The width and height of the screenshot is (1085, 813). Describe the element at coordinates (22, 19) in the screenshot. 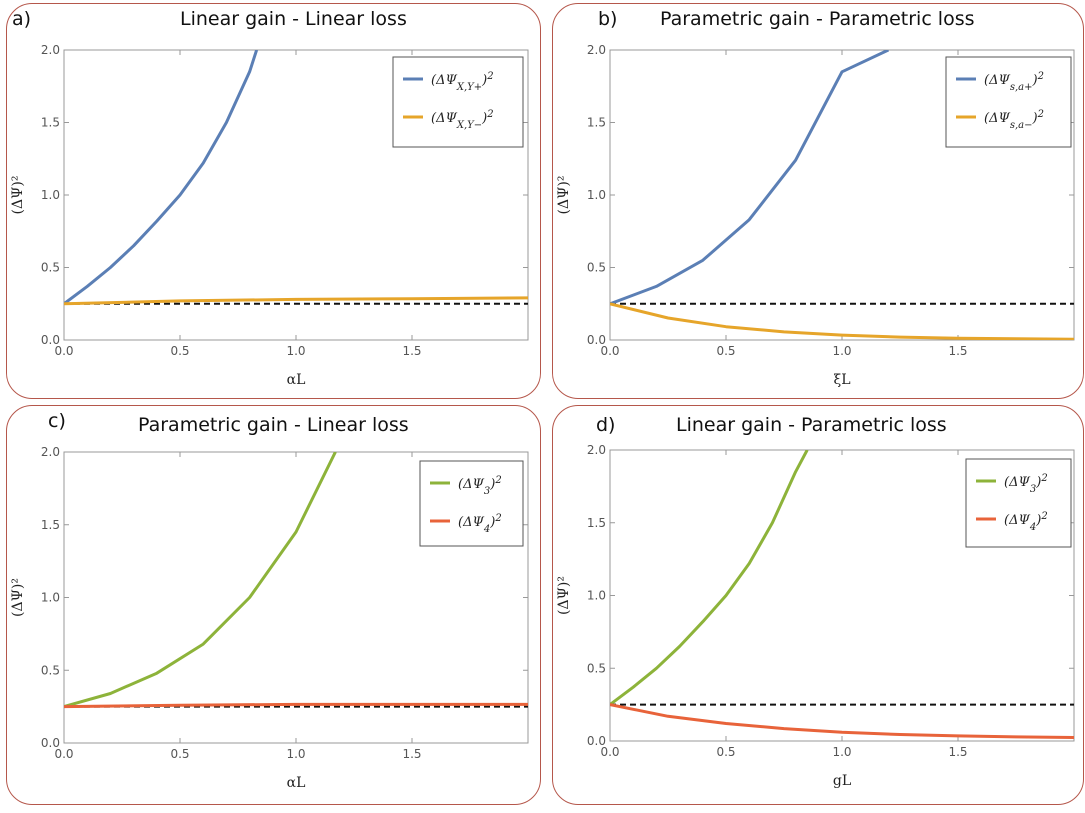

I see `panel-a-label: a)` at that location.